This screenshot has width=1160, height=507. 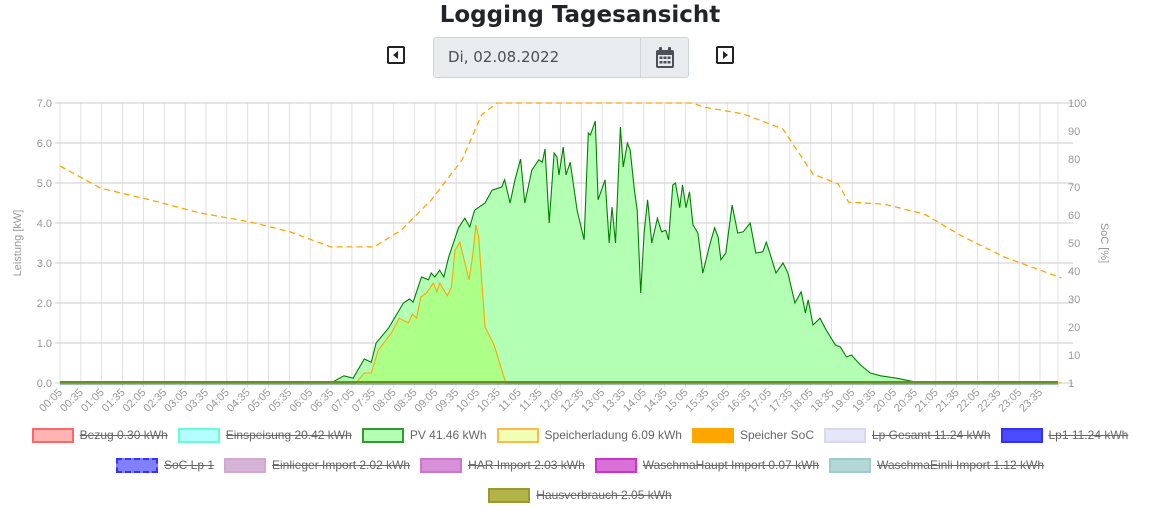 I want to click on legend-label: WaschmaHaupt Import 0.07 kWh, so click(x=731, y=465).